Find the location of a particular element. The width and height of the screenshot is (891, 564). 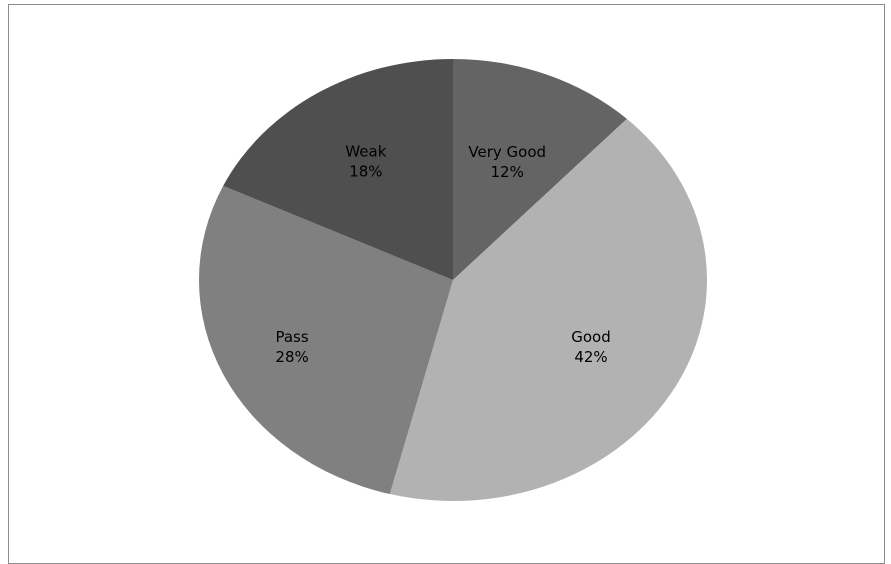

slice-value-label: 28% is located at coordinates (291, 357).